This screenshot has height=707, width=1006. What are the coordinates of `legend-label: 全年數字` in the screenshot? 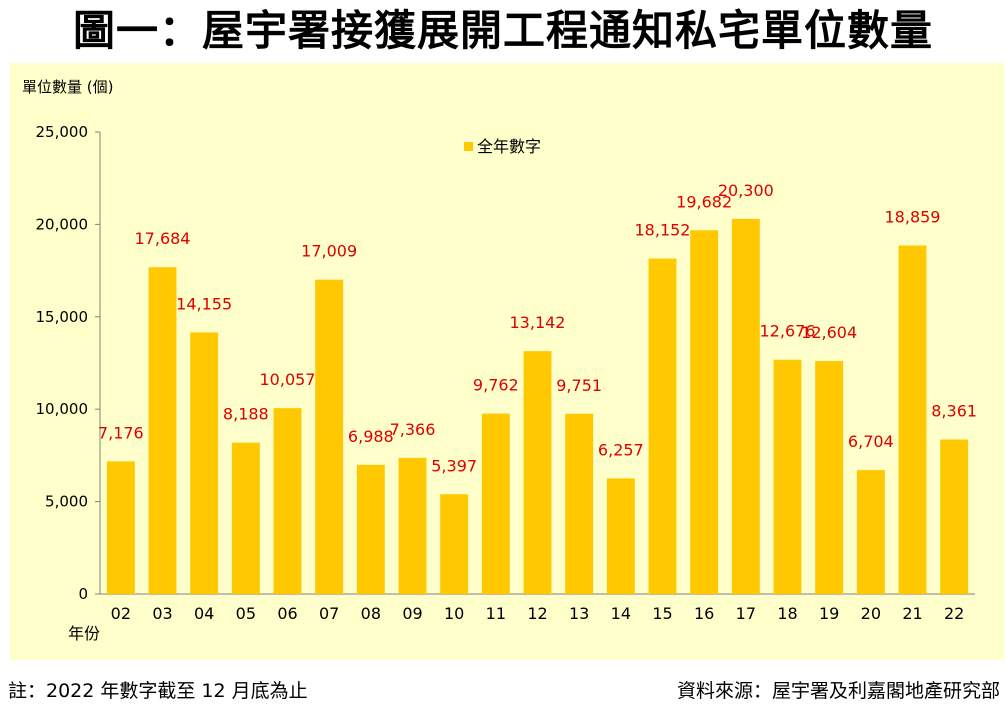 It's located at (509, 146).